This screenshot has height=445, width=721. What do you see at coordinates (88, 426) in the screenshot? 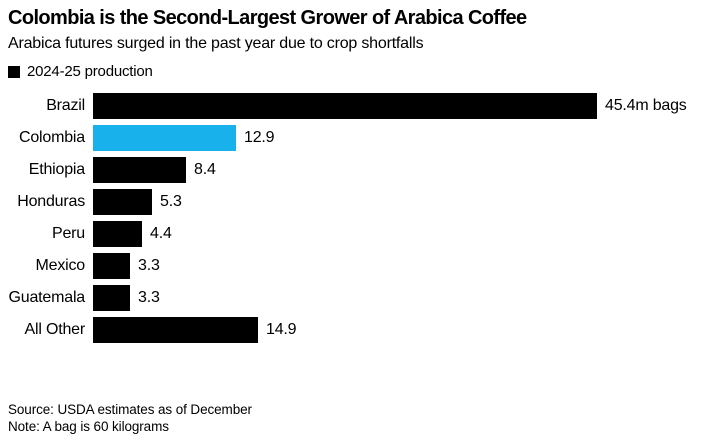
I see `unit-note: Note: A bag is 60 kilograms` at bounding box center [88, 426].